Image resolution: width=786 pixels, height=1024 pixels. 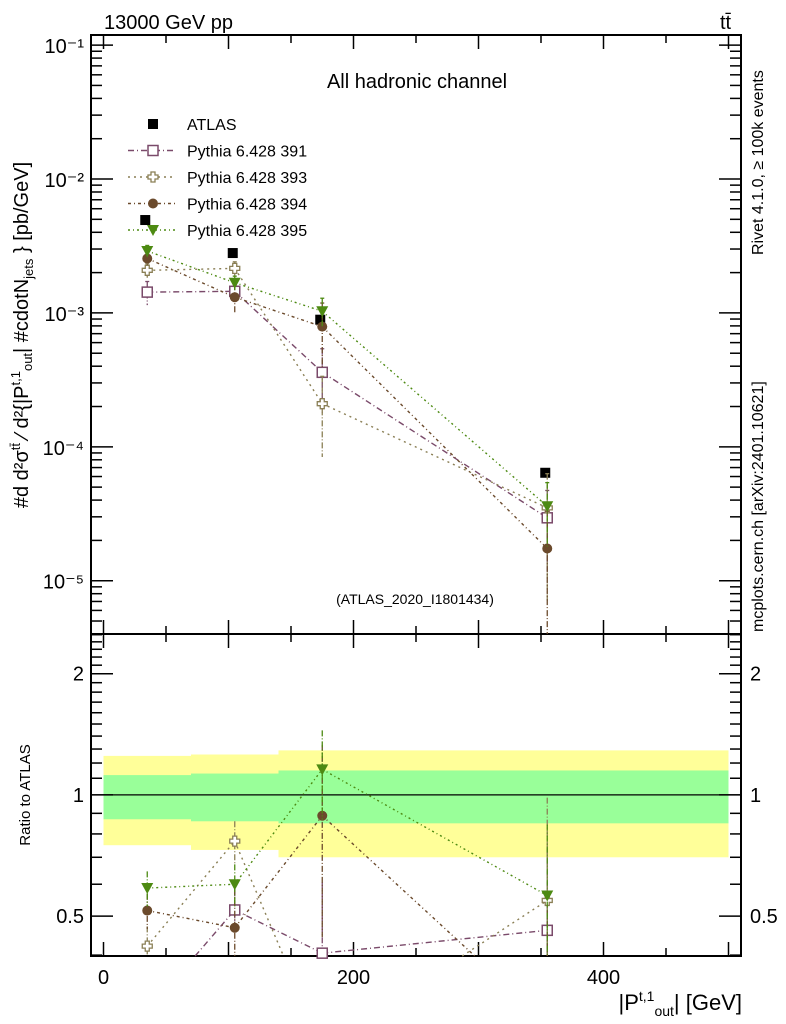 What do you see at coordinates (103, 978) in the screenshot?
I see `x-tick-label: 0` at bounding box center [103, 978].